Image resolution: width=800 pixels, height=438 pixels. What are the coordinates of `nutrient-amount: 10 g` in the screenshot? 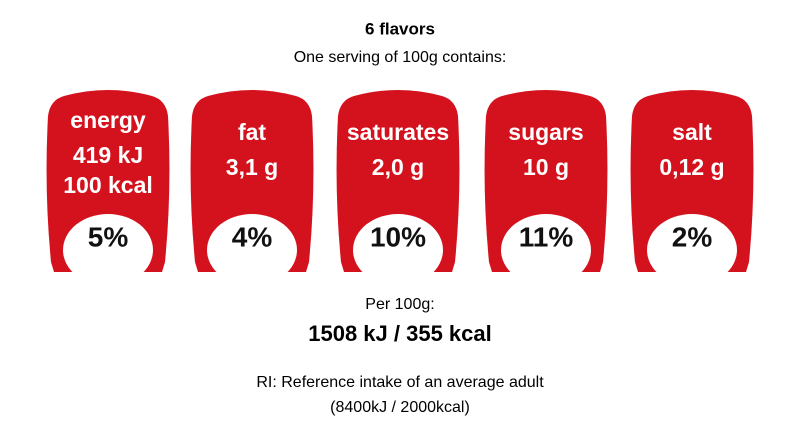 It's located at (546, 167).